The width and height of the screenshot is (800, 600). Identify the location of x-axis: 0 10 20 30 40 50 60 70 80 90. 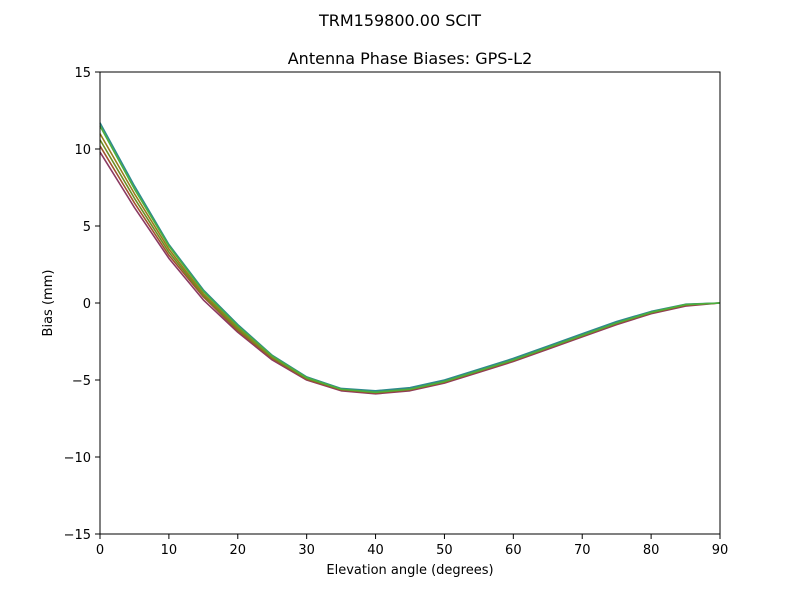
(412, 546).